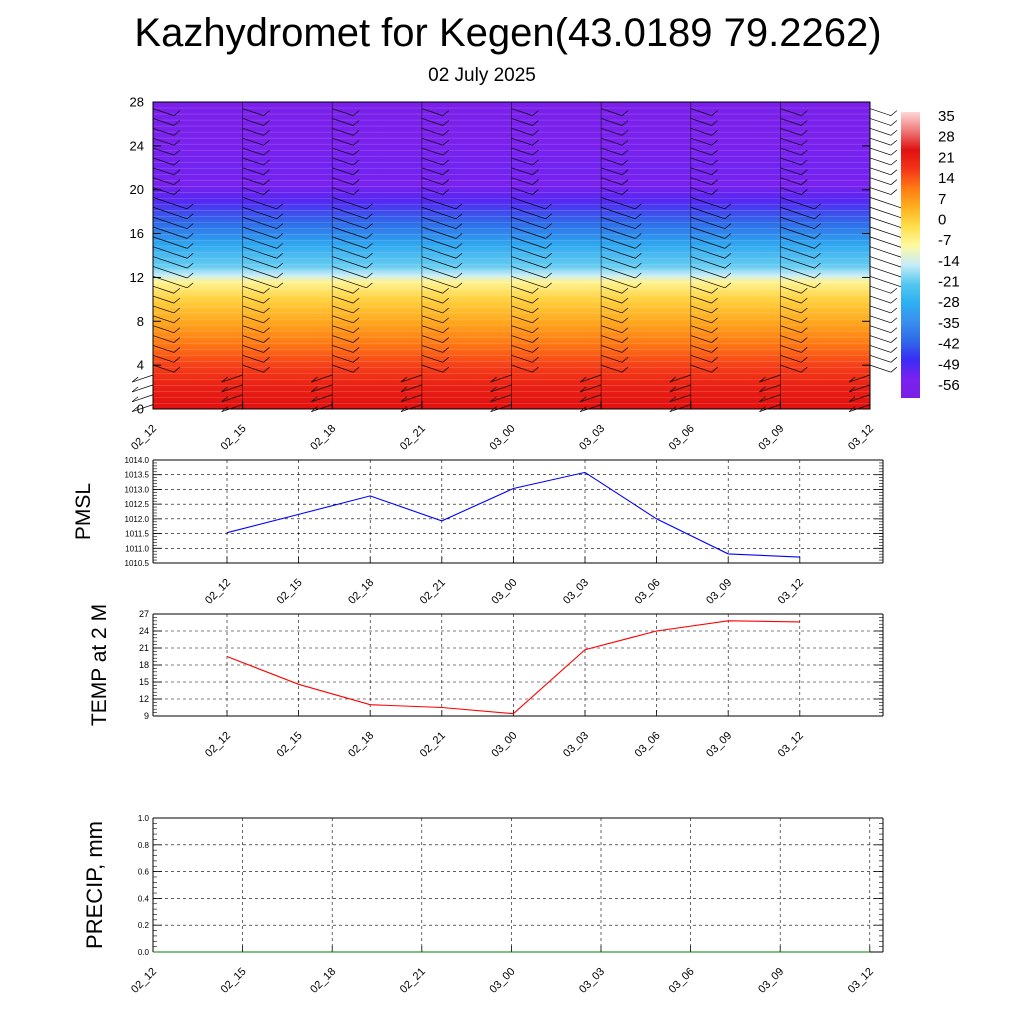 The height and width of the screenshot is (1024, 1024). I want to click on colorbar-label: 35, so click(946, 116).